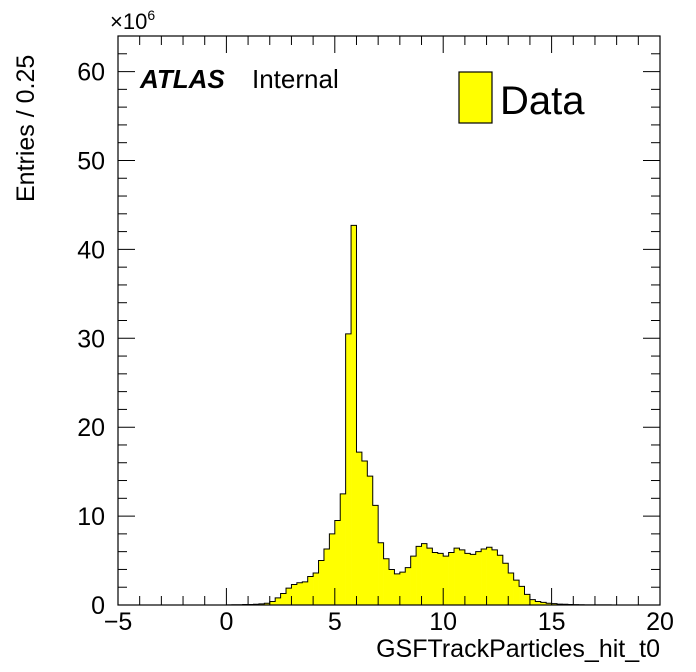  Describe the element at coordinates (118, 622) in the screenshot. I see `x-tick-label: −5` at that location.